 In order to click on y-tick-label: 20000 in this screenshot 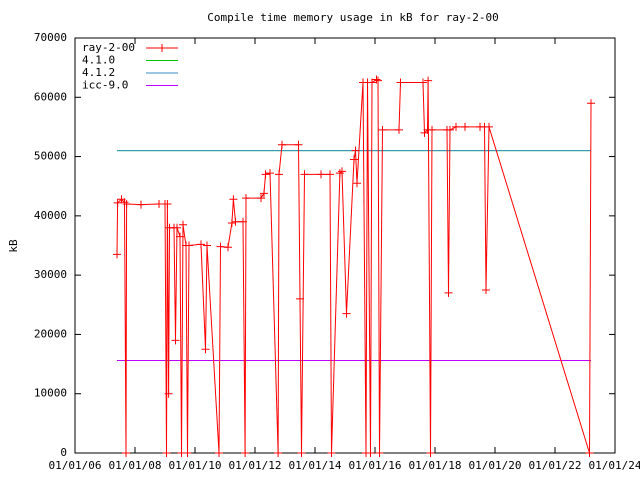, I will do `click(50, 333)`.